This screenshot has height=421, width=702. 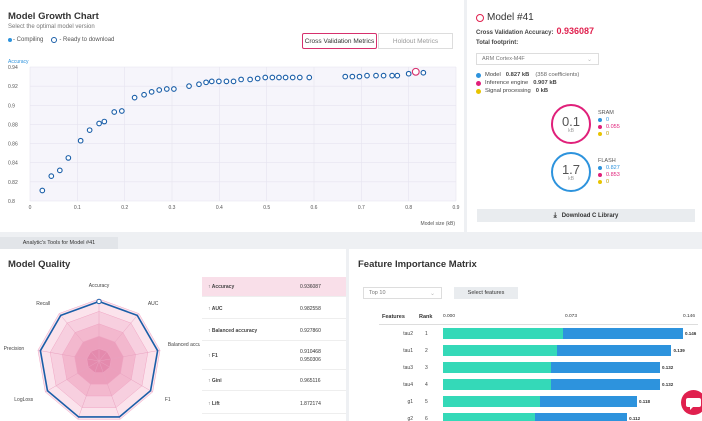 What do you see at coordinates (555, 215) in the screenshot?
I see `download-icon: ⤓` at bounding box center [555, 215].